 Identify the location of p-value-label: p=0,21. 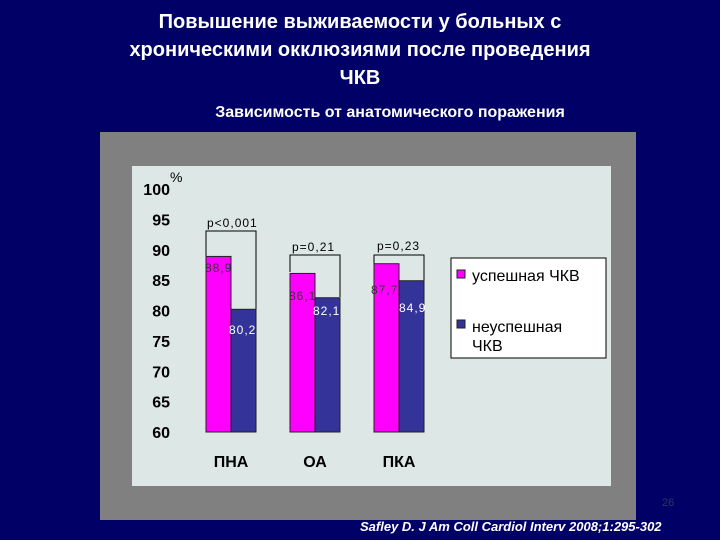
(313, 247).